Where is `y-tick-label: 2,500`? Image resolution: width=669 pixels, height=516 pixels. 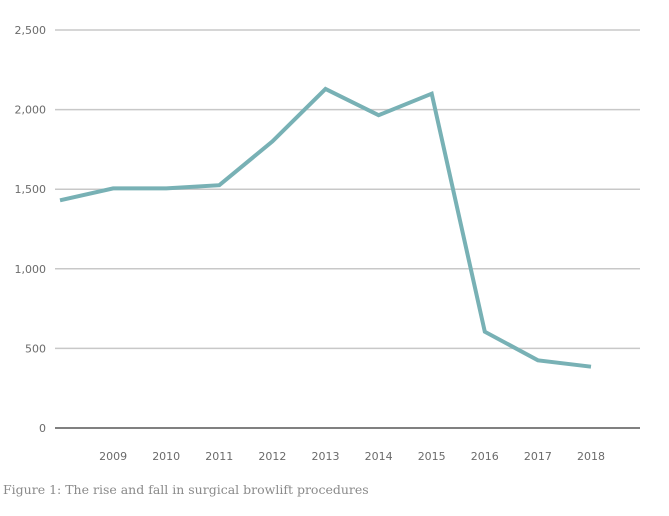
y-tick-label: 2,500 is located at coordinates (31, 30).